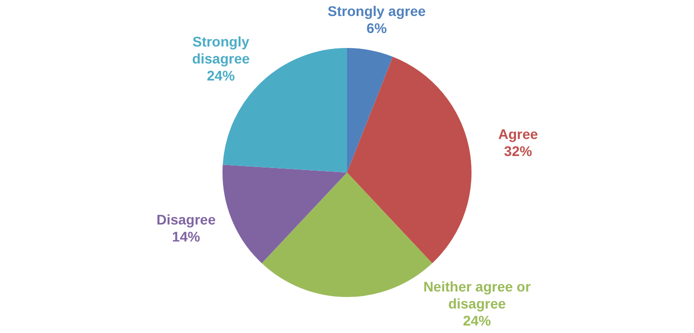 Image resolution: width=694 pixels, height=333 pixels. I want to click on data-label: 6%, so click(377, 28).